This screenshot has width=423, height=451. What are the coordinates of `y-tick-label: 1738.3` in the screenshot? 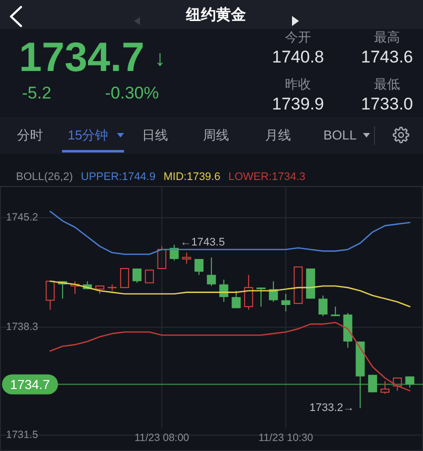 It's located at (22, 327).